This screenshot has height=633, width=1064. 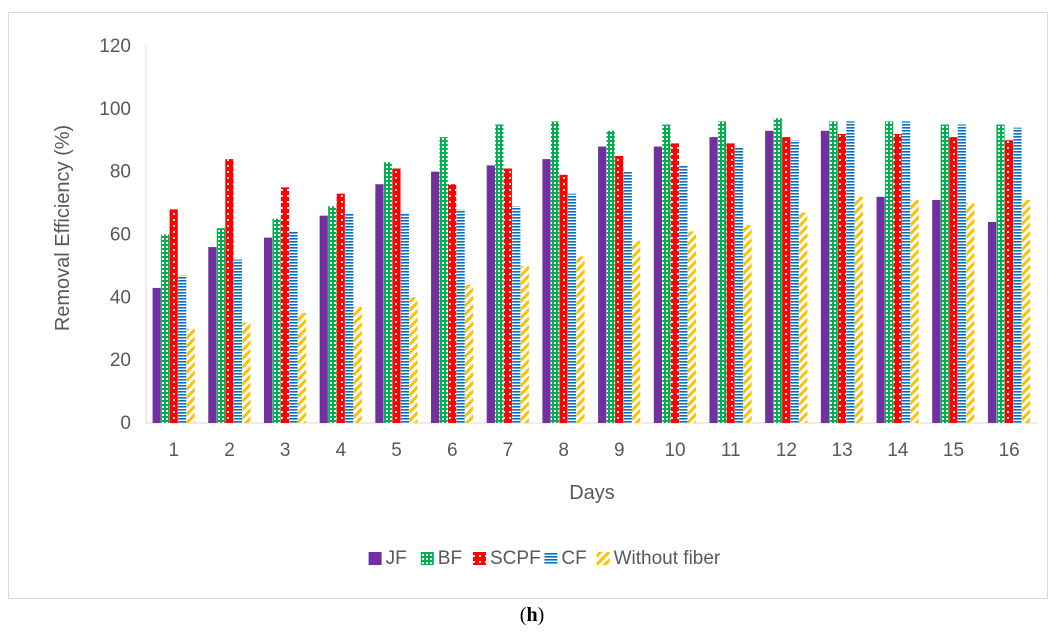 What do you see at coordinates (786, 450) in the screenshot?
I see `x-tick-label: 12` at bounding box center [786, 450].